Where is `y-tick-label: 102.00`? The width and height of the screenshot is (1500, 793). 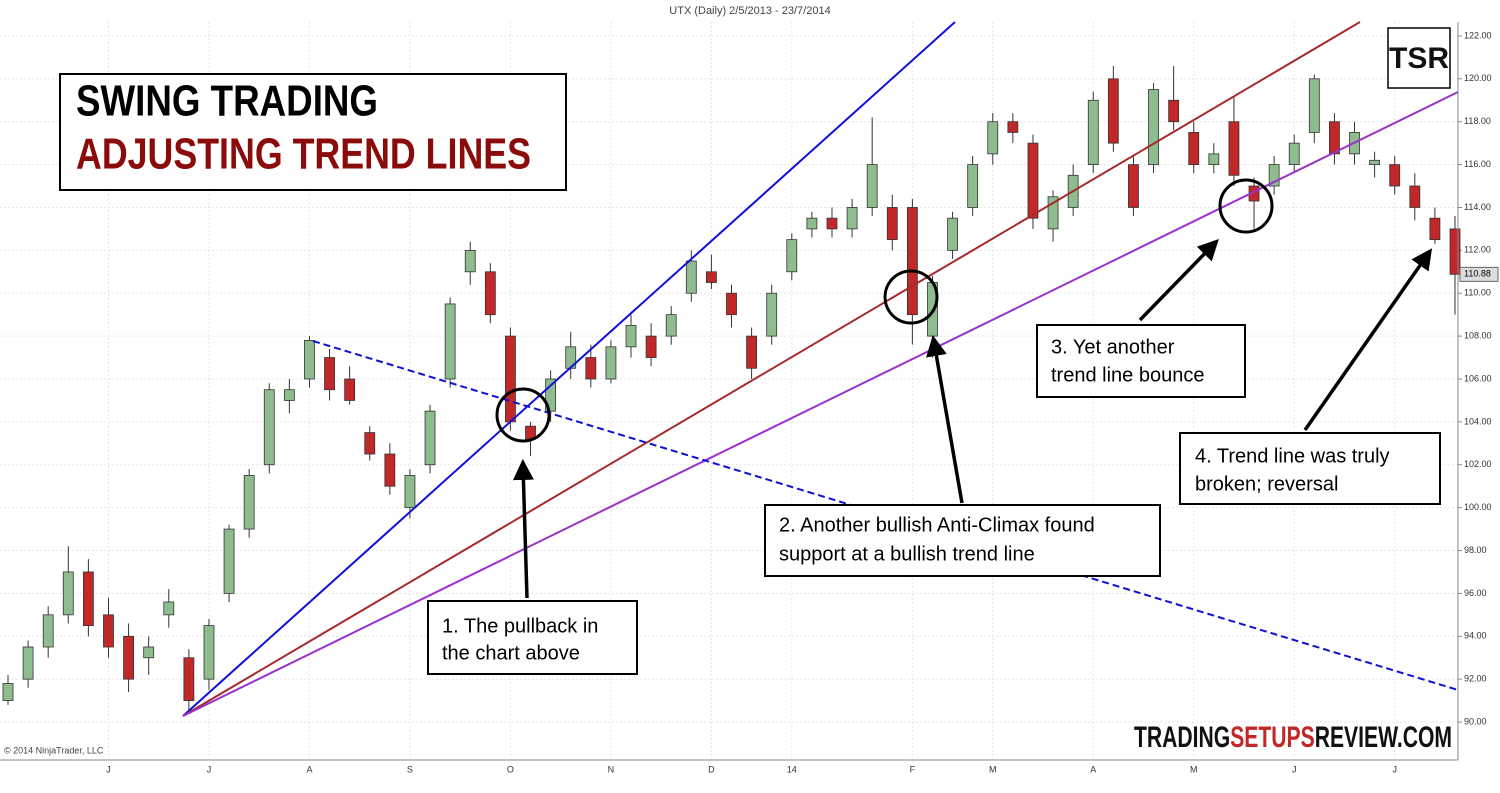
y-tick-label: 102.00 is located at coordinates (1478, 464).